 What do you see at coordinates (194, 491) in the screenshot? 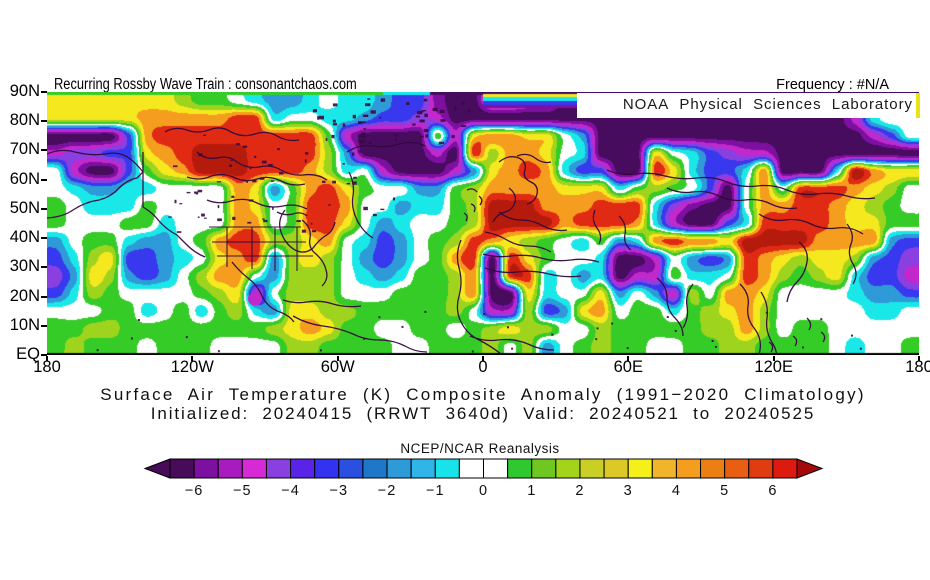
I see `svg-text: −6` at bounding box center [194, 491].